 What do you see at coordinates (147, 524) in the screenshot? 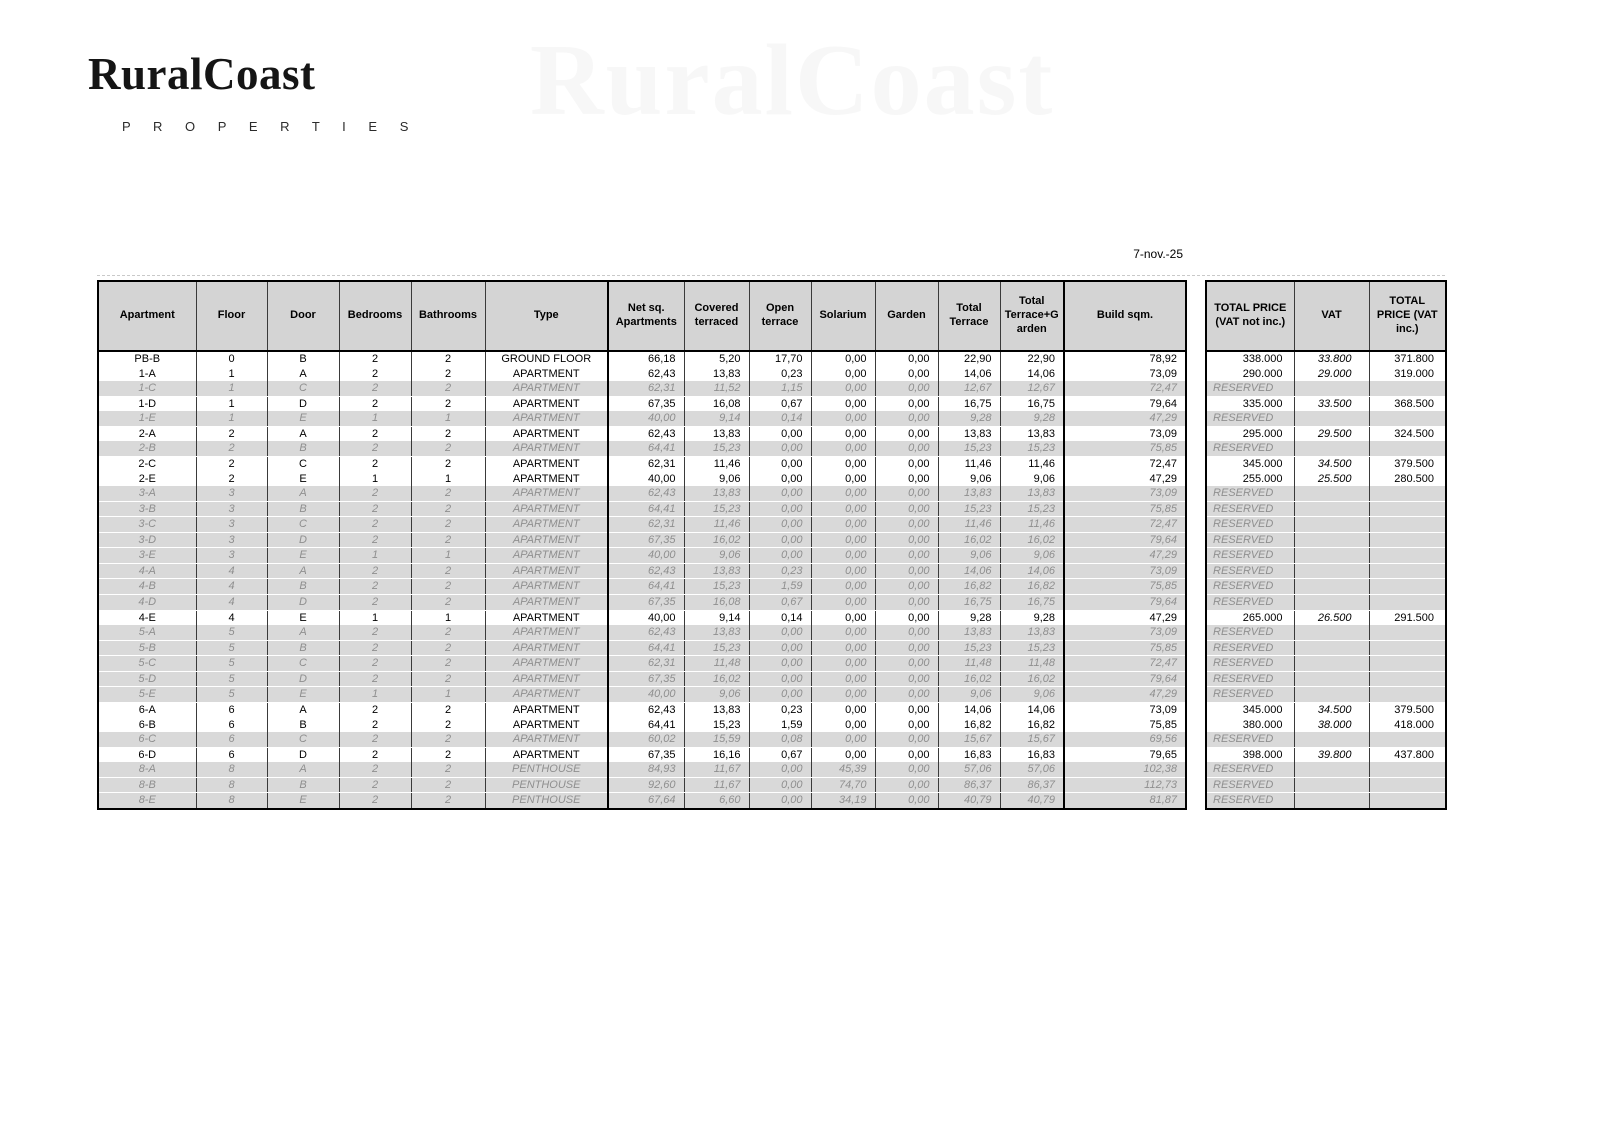
I see `cell: 3-C` at bounding box center [147, 524].